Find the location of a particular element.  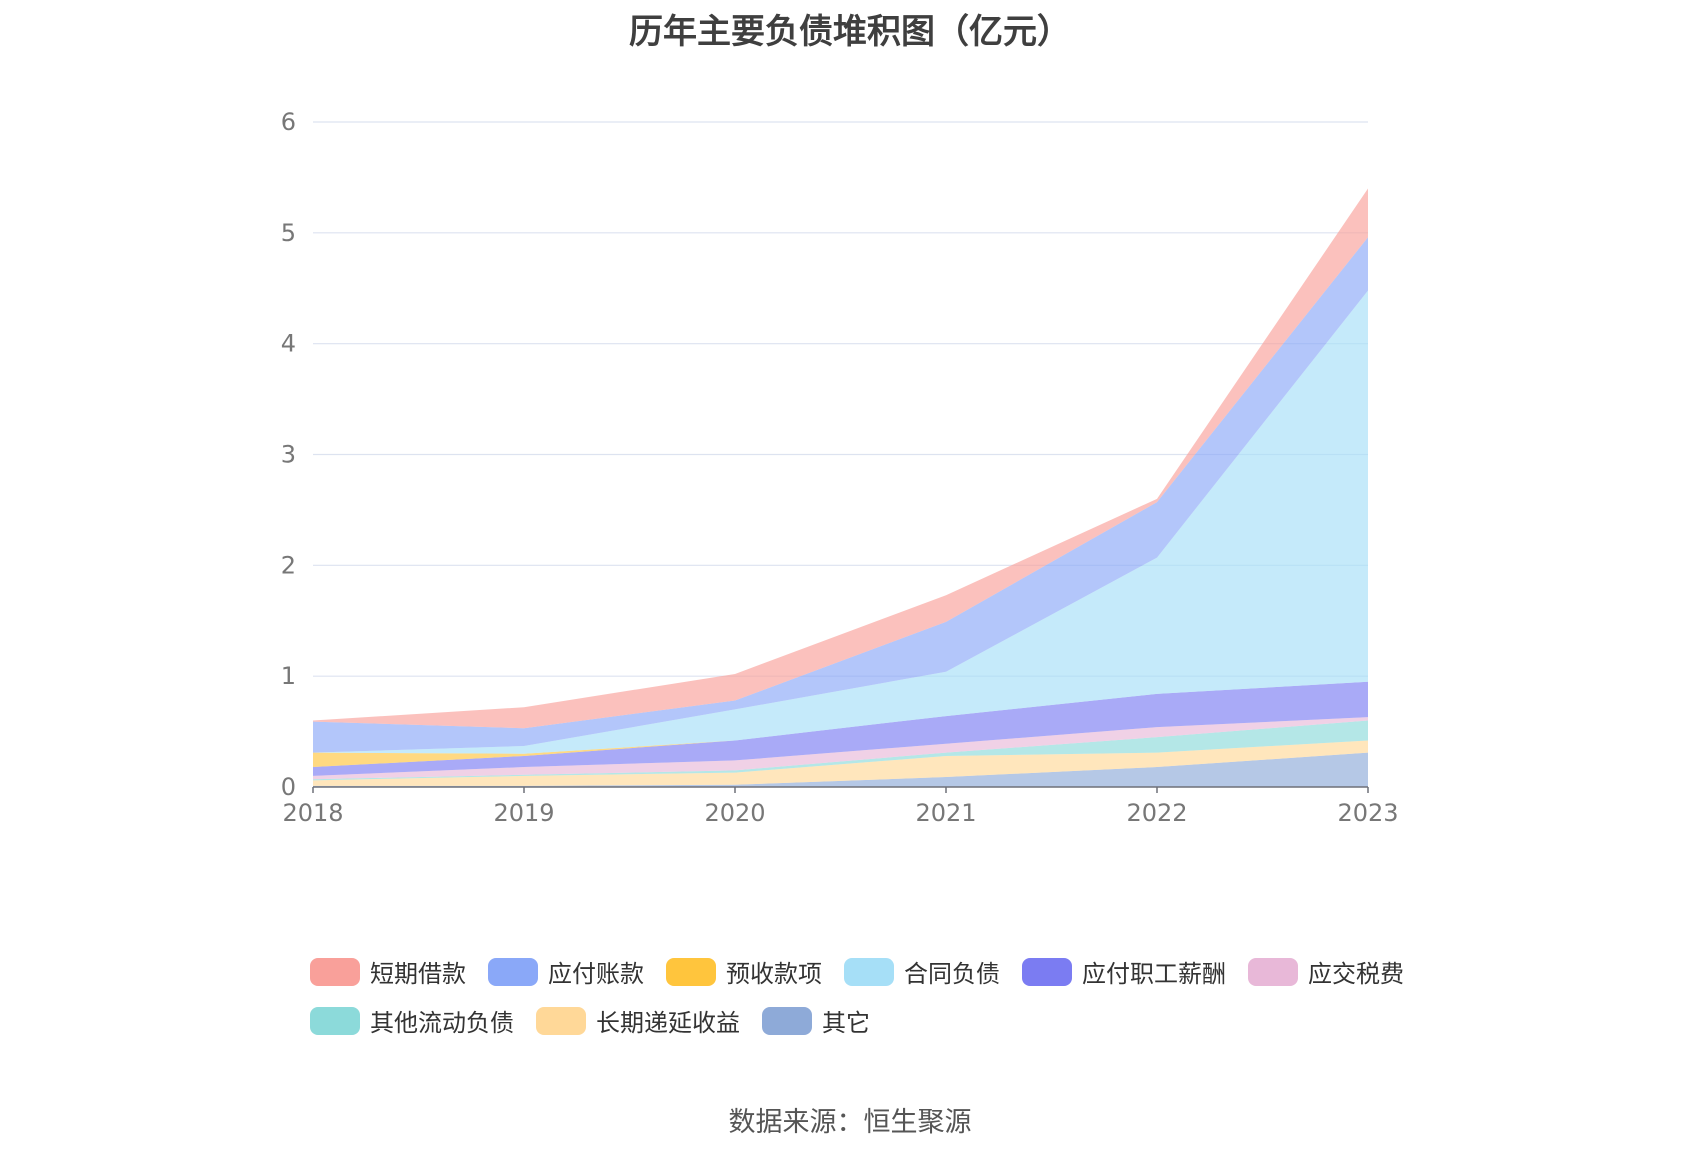

chart-legend: 短期借款 应付账款 预收款项 合同负债 应付职工薪酬 应交税费其他流动负债 长期递延收益 其它 is located at coordinates (880, 996).